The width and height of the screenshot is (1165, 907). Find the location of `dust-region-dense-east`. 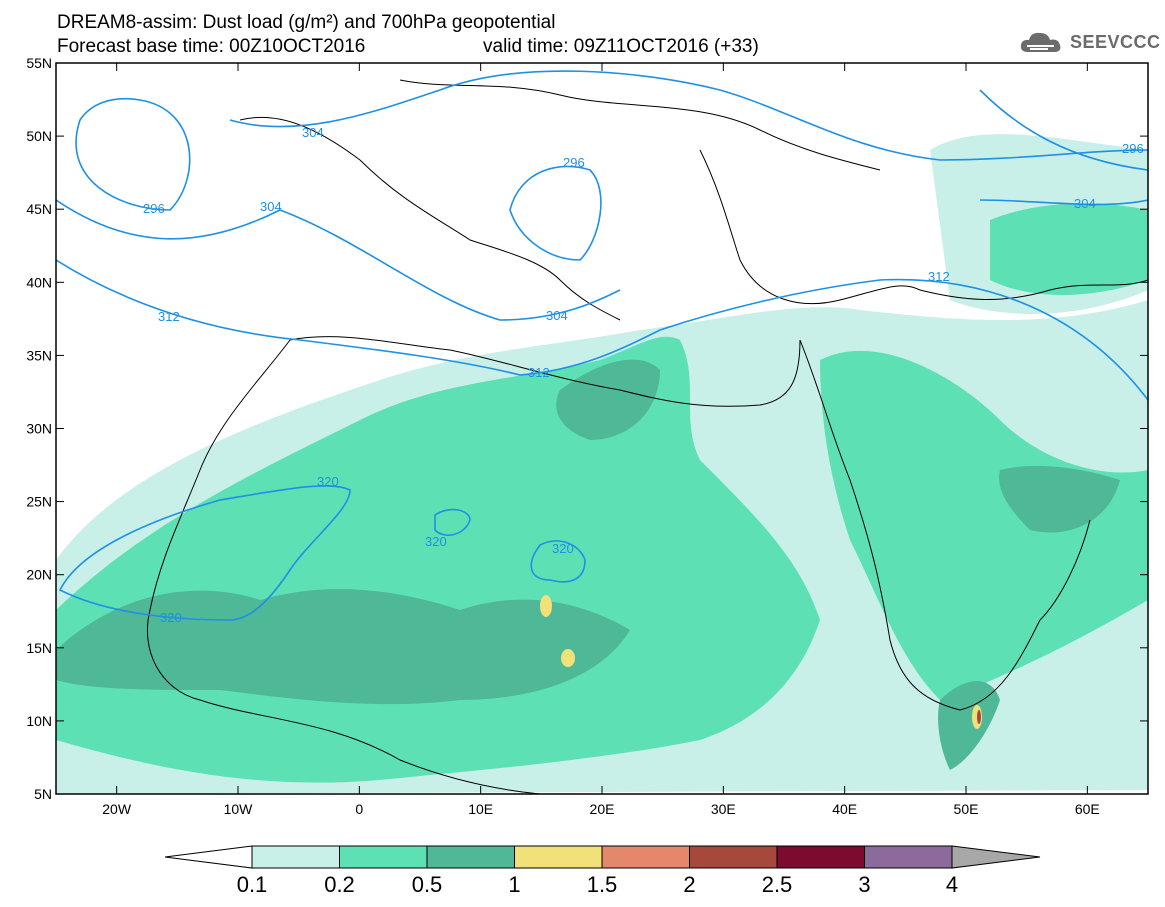

dust-region-dense-east is located at coordinates (1059, 499).